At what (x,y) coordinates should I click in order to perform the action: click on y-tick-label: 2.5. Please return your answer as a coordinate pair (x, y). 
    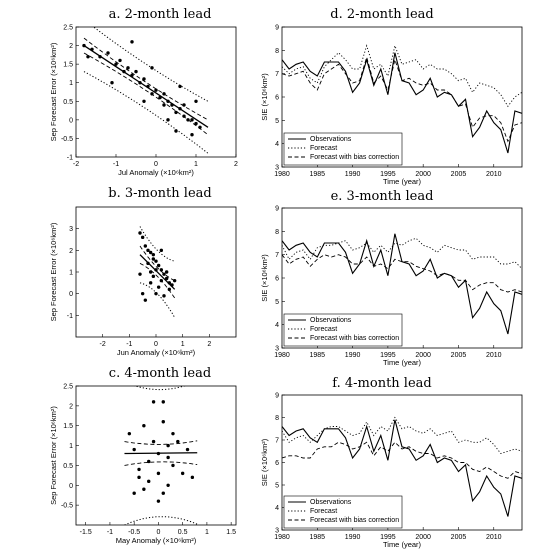
    Looking at the image, I should click on (68, 28).